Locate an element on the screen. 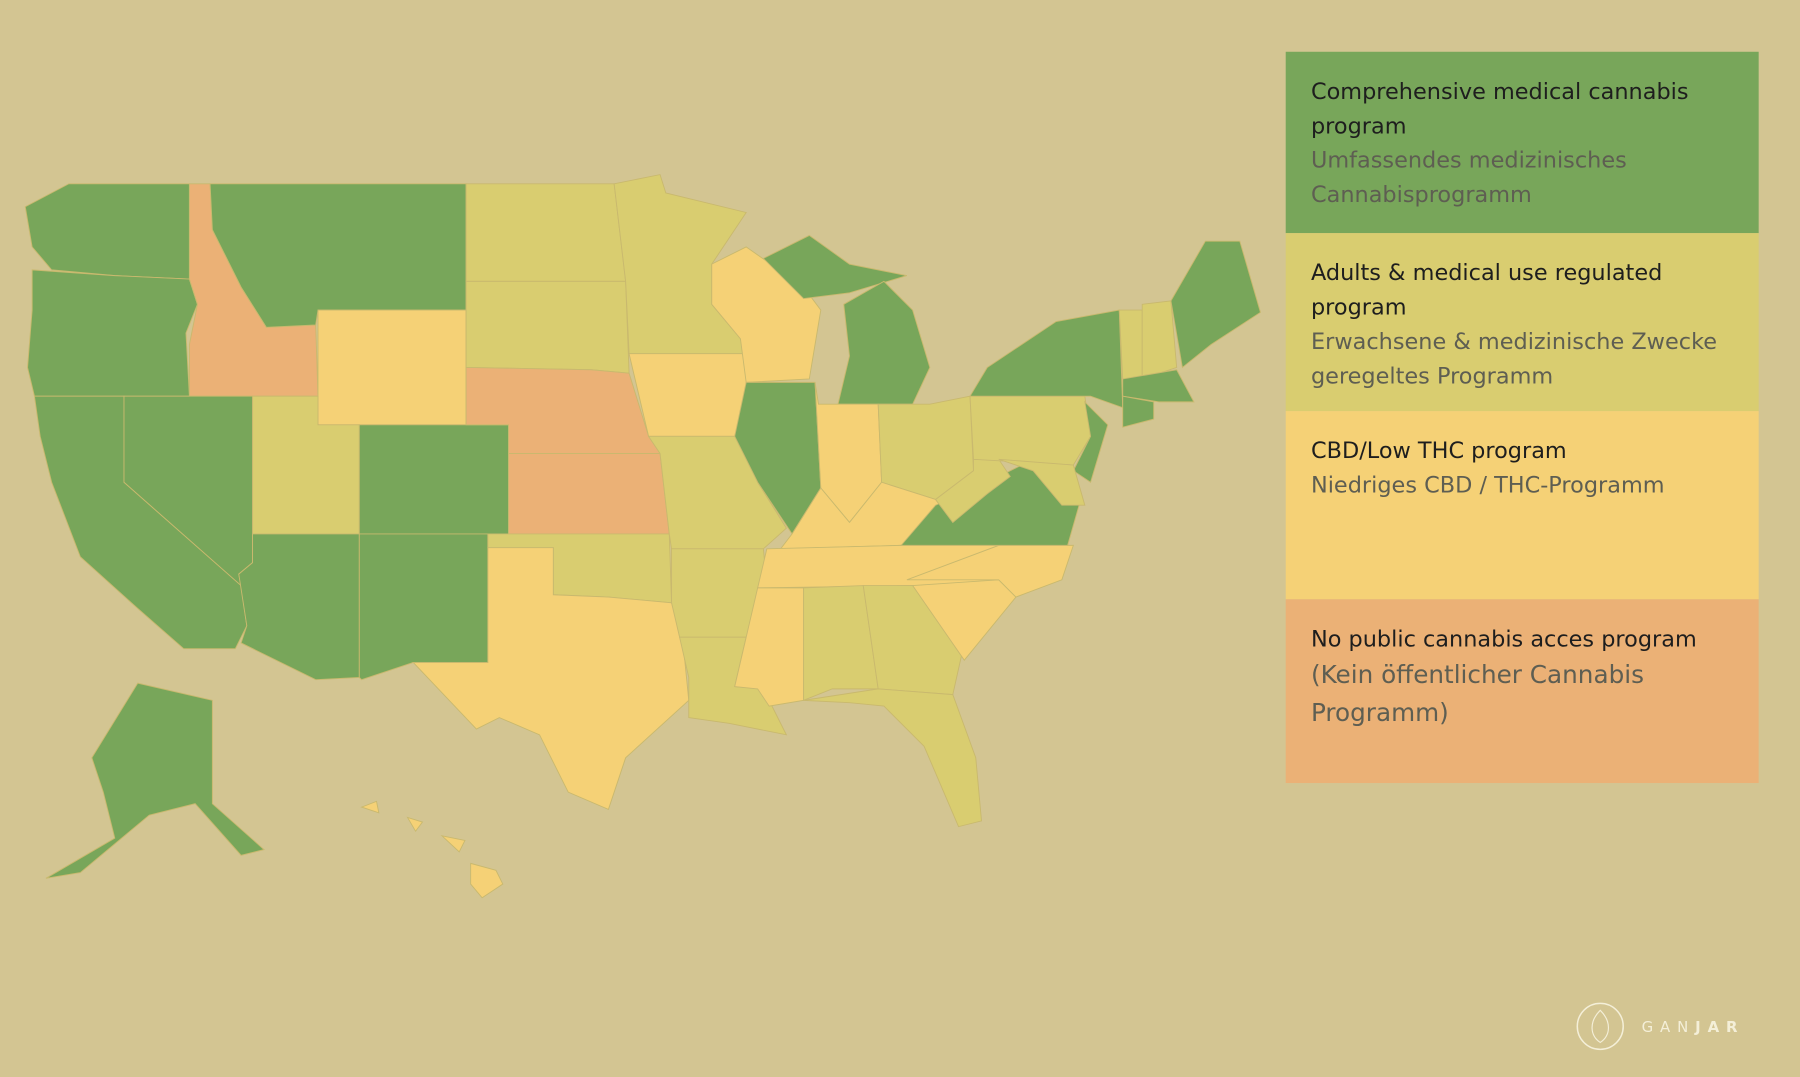 Image resolution: width=1800 pixels, height=1077 pixels. logo-text: GANJAR is located at coordinates (1693, 1027).